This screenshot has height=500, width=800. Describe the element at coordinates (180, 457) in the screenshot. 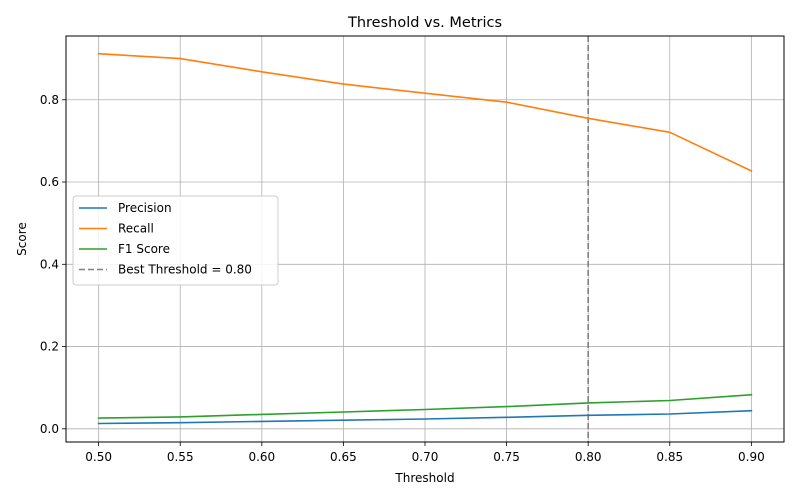

I see `x-tick-label-1: 0.55` at that location.